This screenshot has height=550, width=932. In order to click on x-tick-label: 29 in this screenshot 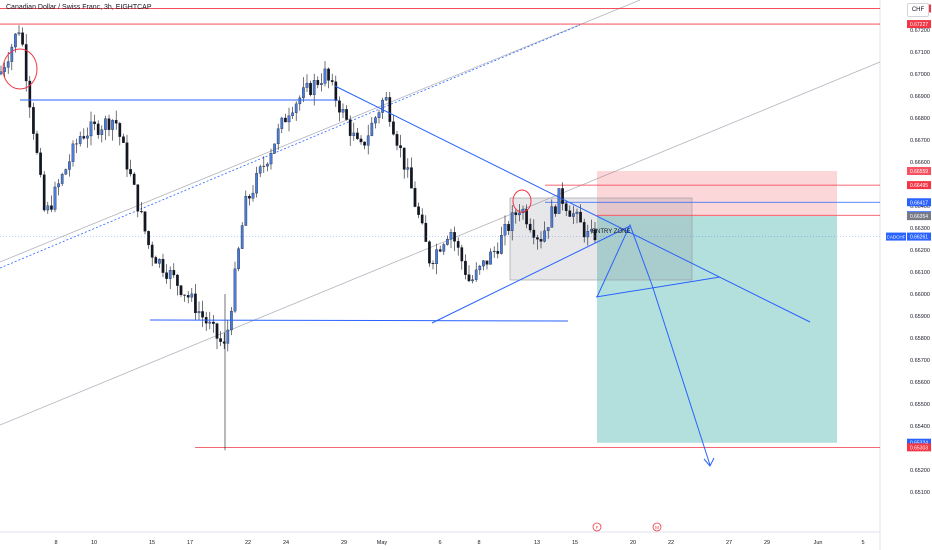, I will do `click(344, 543)`.